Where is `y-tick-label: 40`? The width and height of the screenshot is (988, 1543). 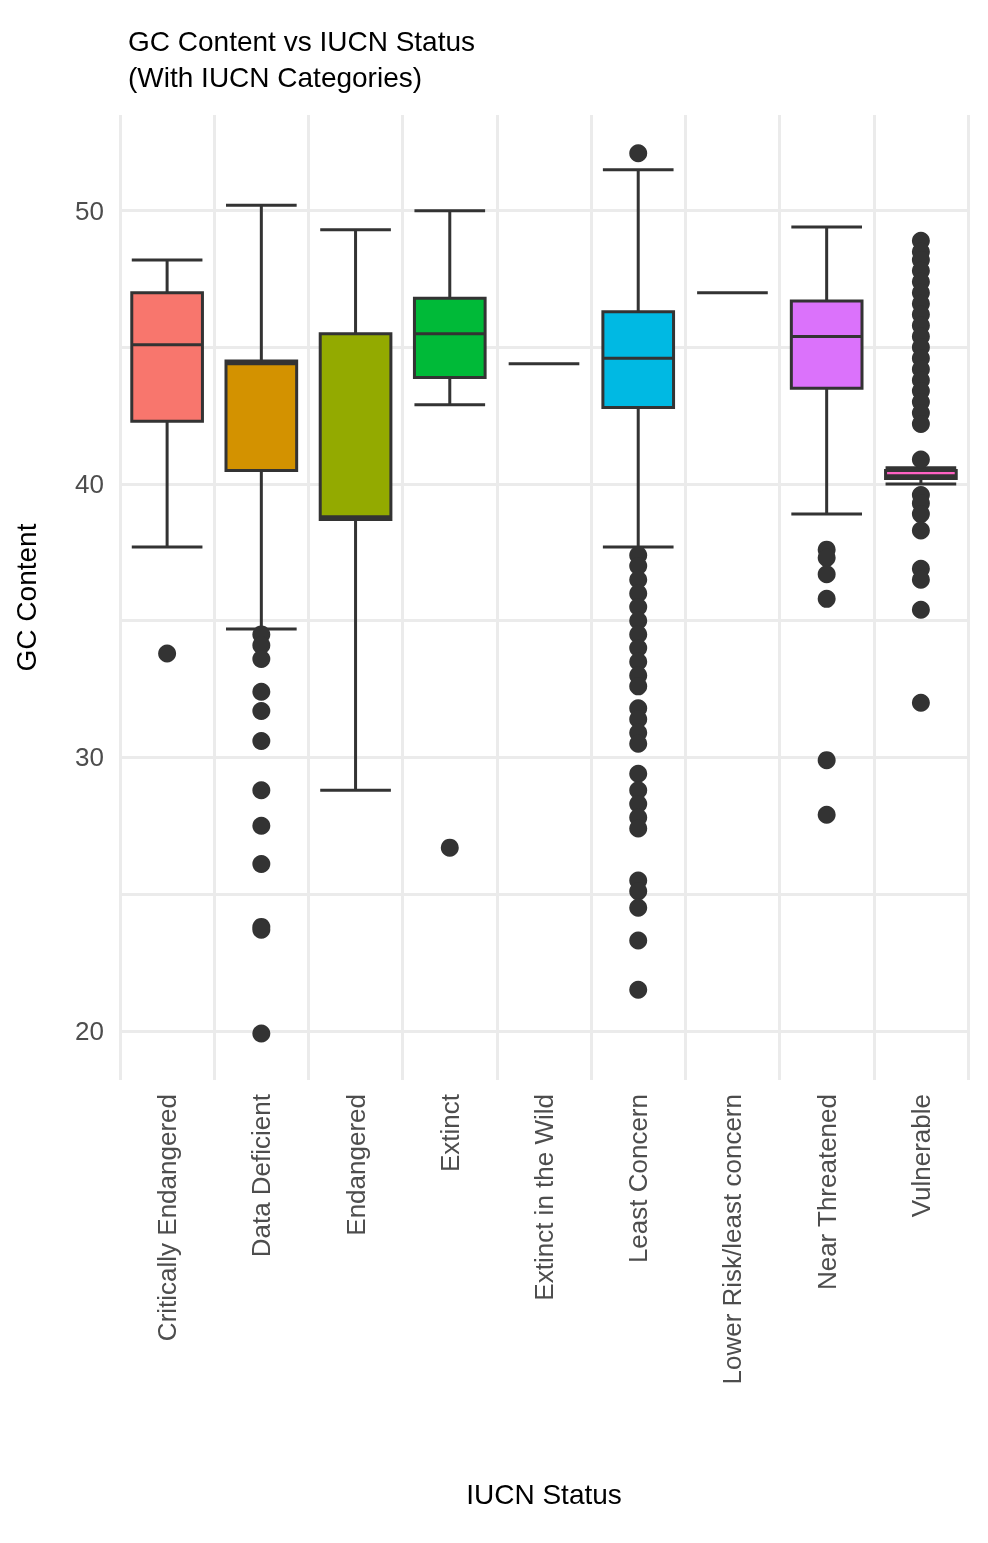
y-tick-label: 40 is located at coordinates (89, 484).